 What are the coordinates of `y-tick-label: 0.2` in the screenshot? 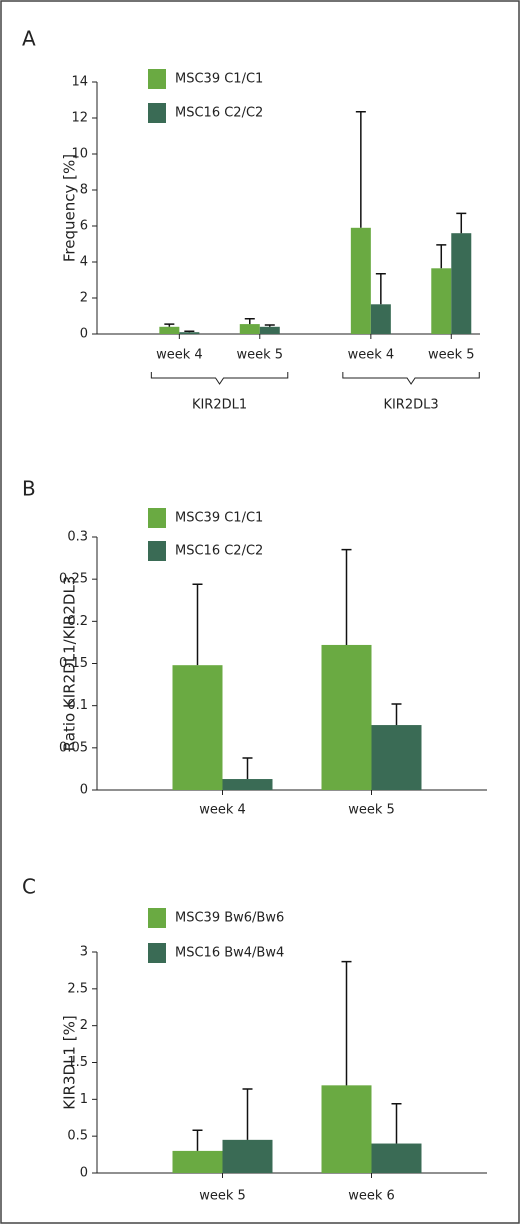 It's located at (77, 621).